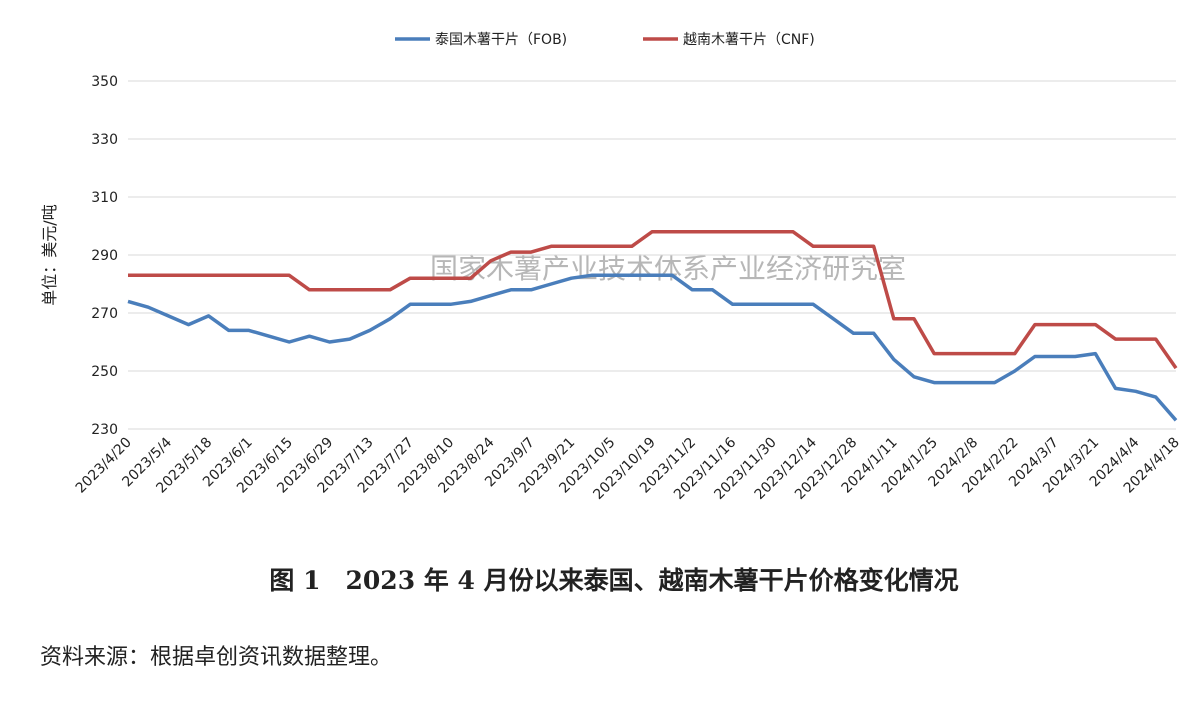 The width and height of the screenshot is (1195, 702). I want to click on x-tick-label: 2023/4/20, so click(104, 466).